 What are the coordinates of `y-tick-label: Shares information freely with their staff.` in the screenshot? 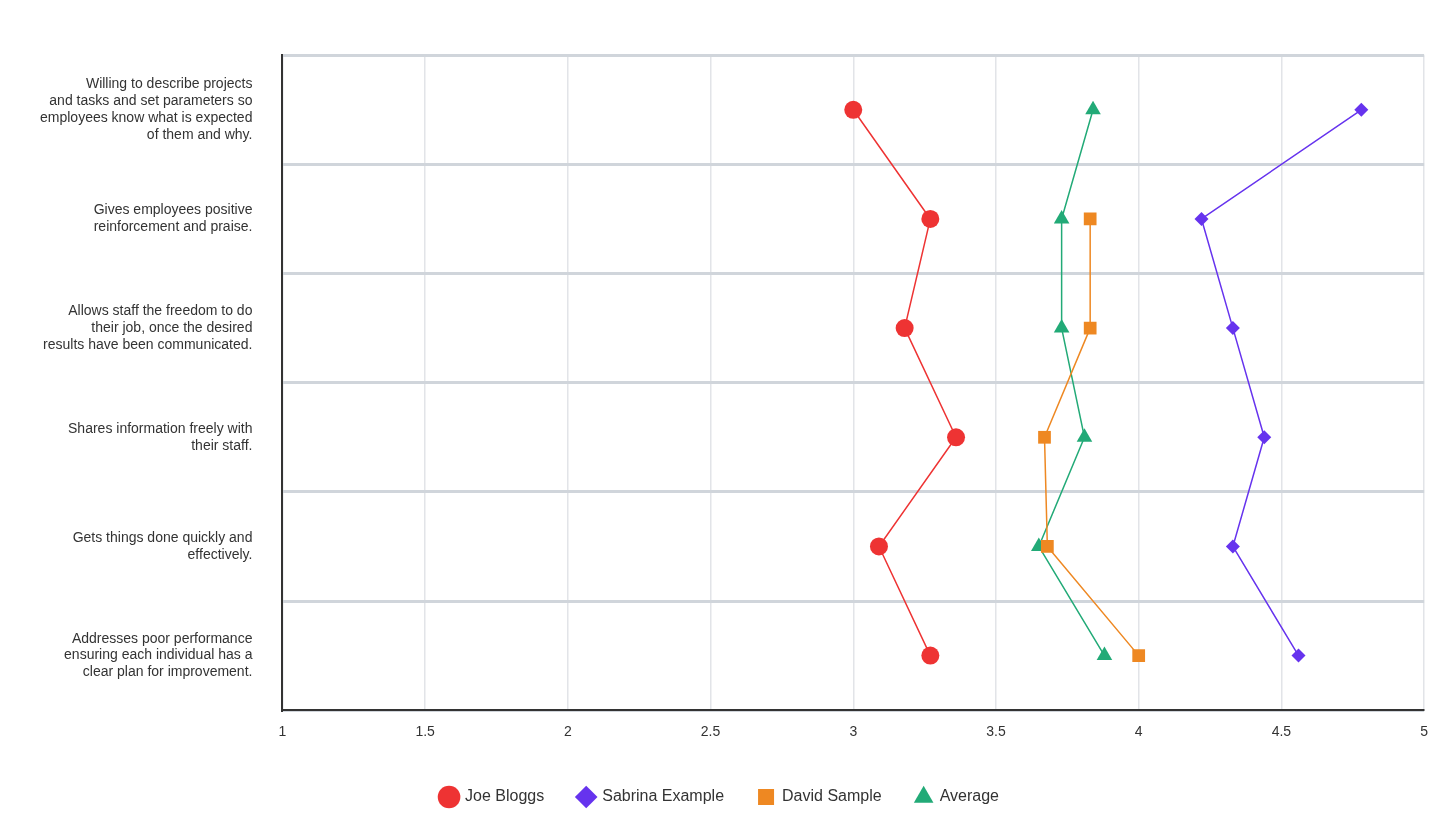 It's located at (160, 436).